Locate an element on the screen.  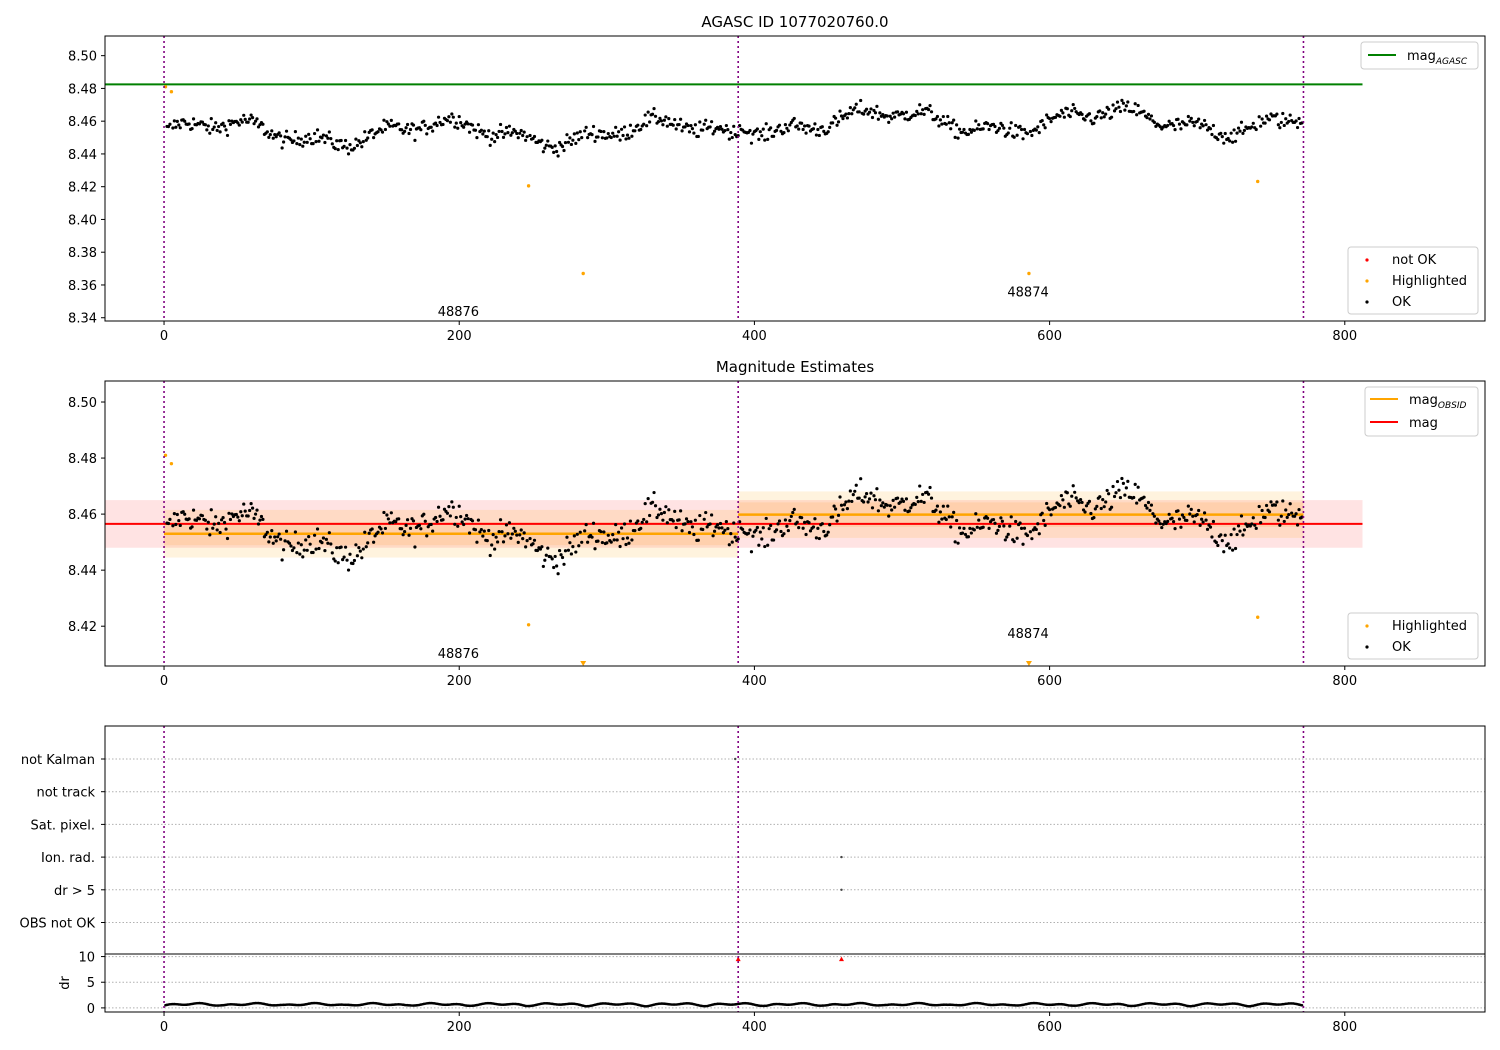
off-axis-marker is located at coordinates (583, 663).